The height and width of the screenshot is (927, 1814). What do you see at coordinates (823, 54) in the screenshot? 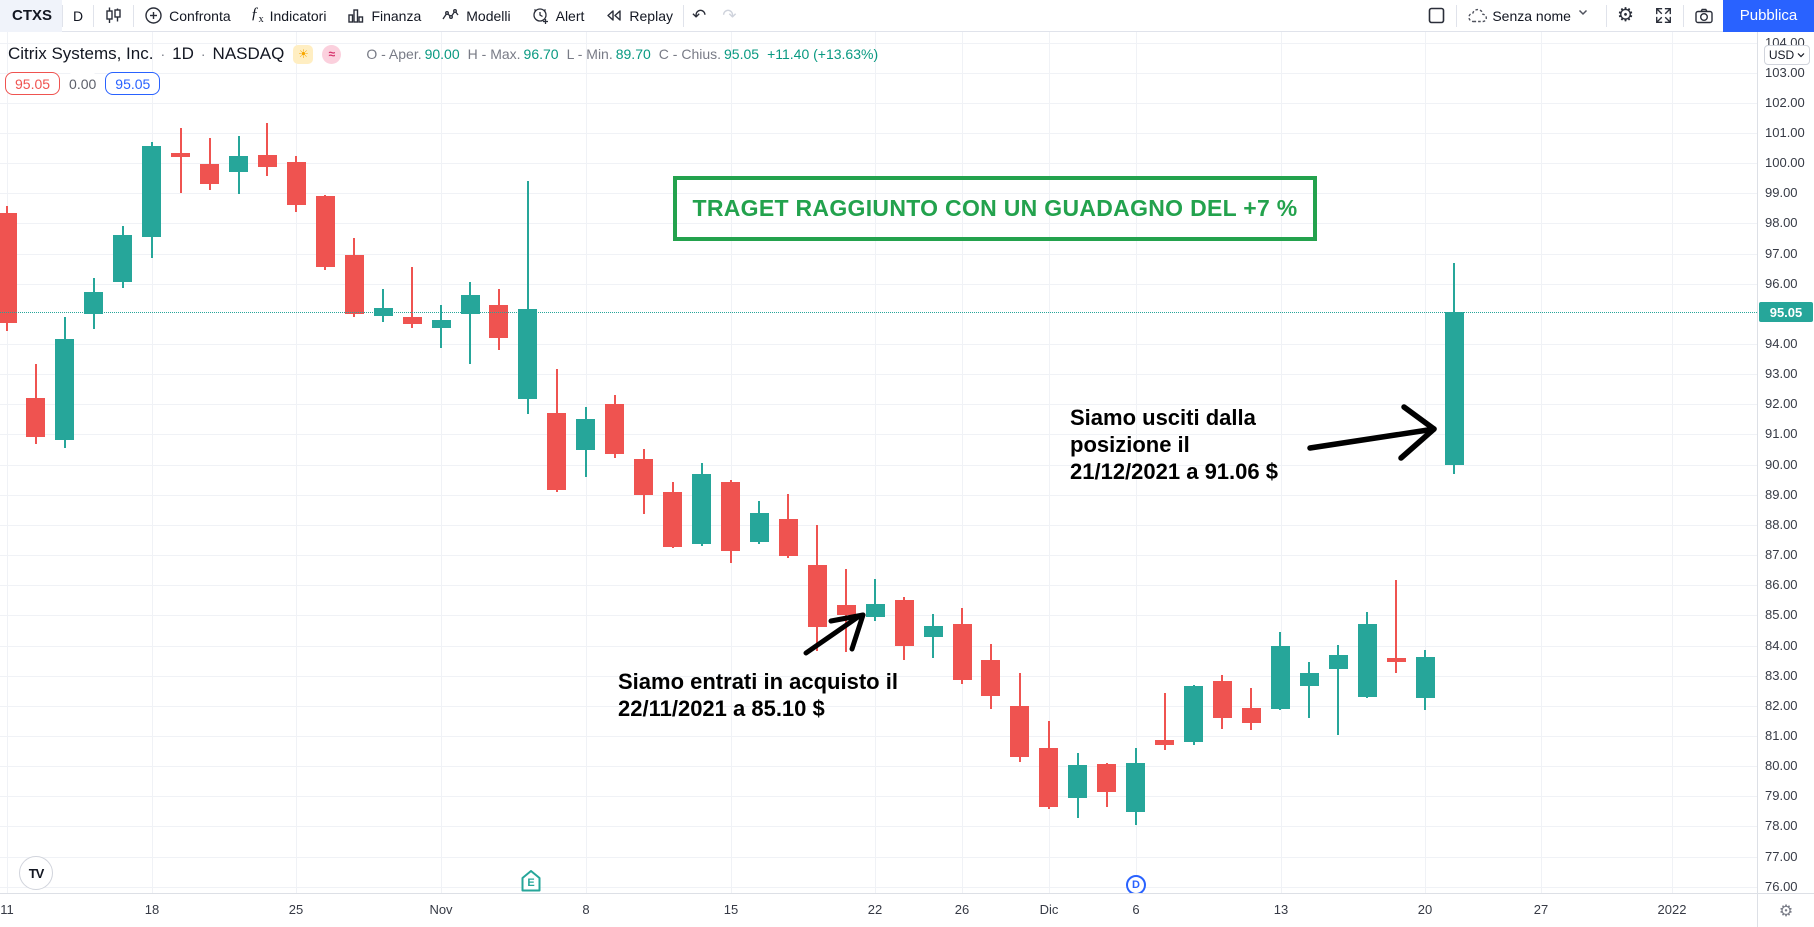
I see `ohlc-change: +11.40 (+13.63%)` at bounding box center [823, 54].